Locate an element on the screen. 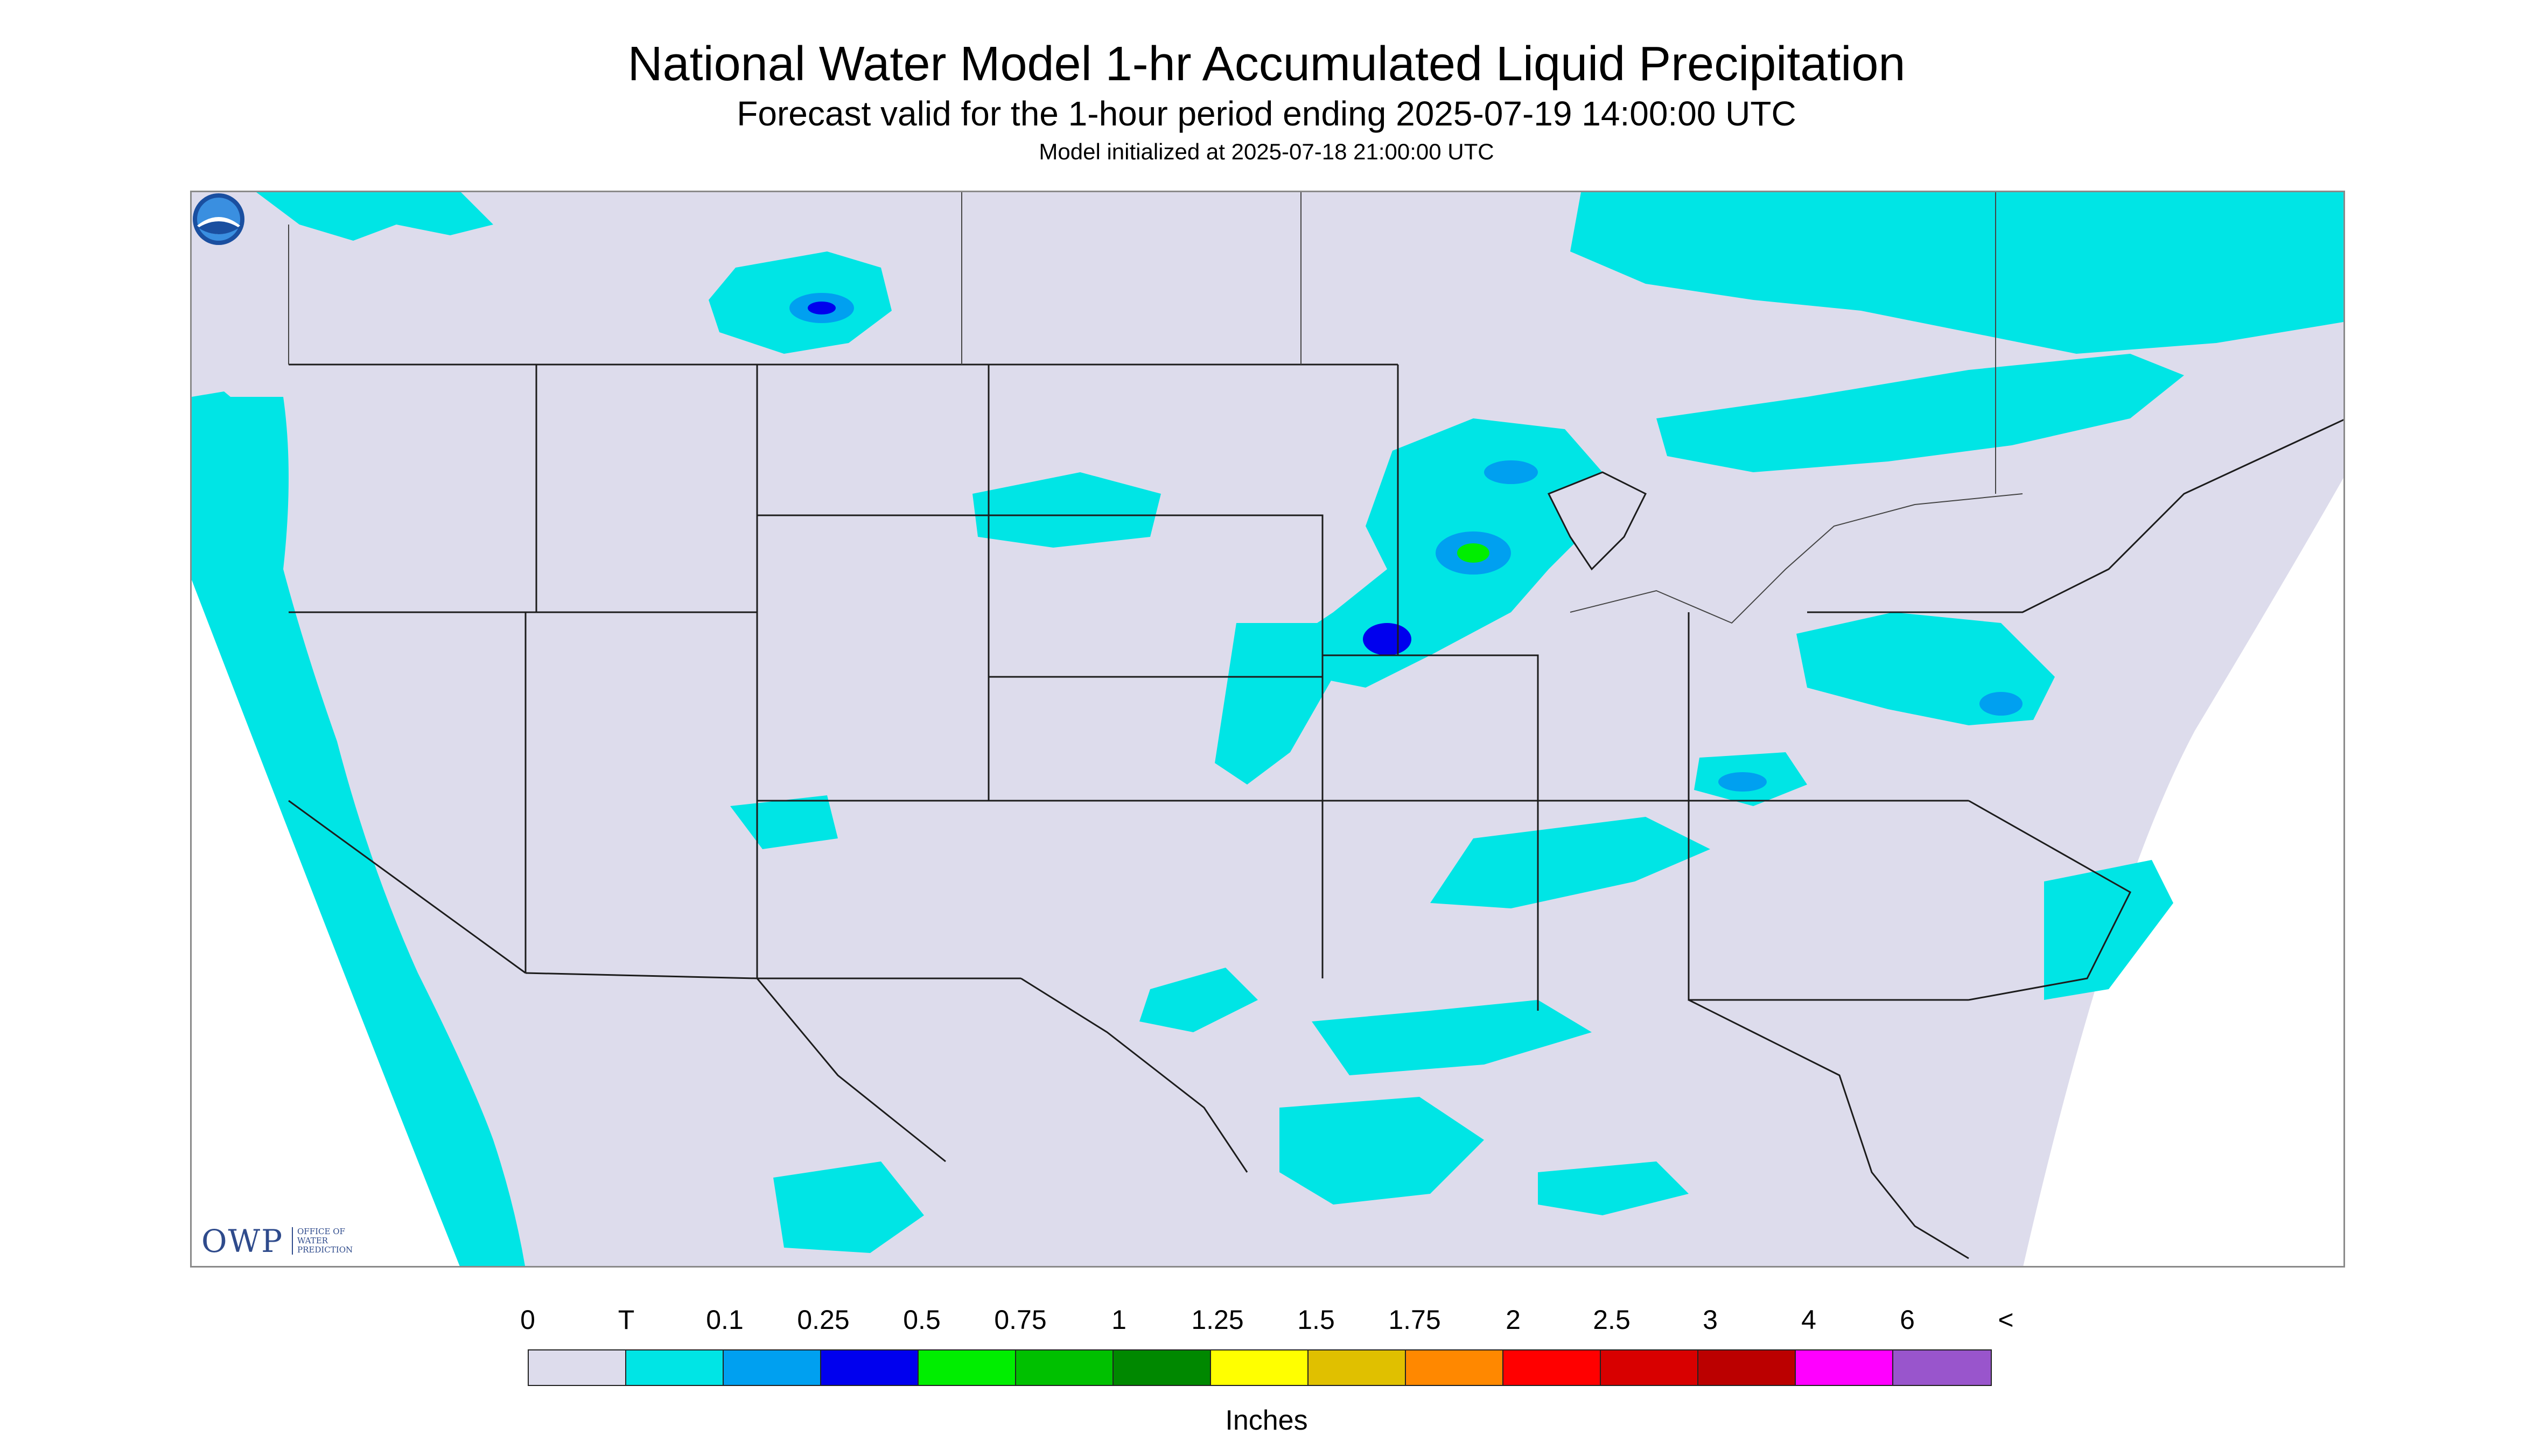 The height and width of the screenshot is (1456, 2533). legend-label: 1.25 is located at coordinates (1217, 1320).